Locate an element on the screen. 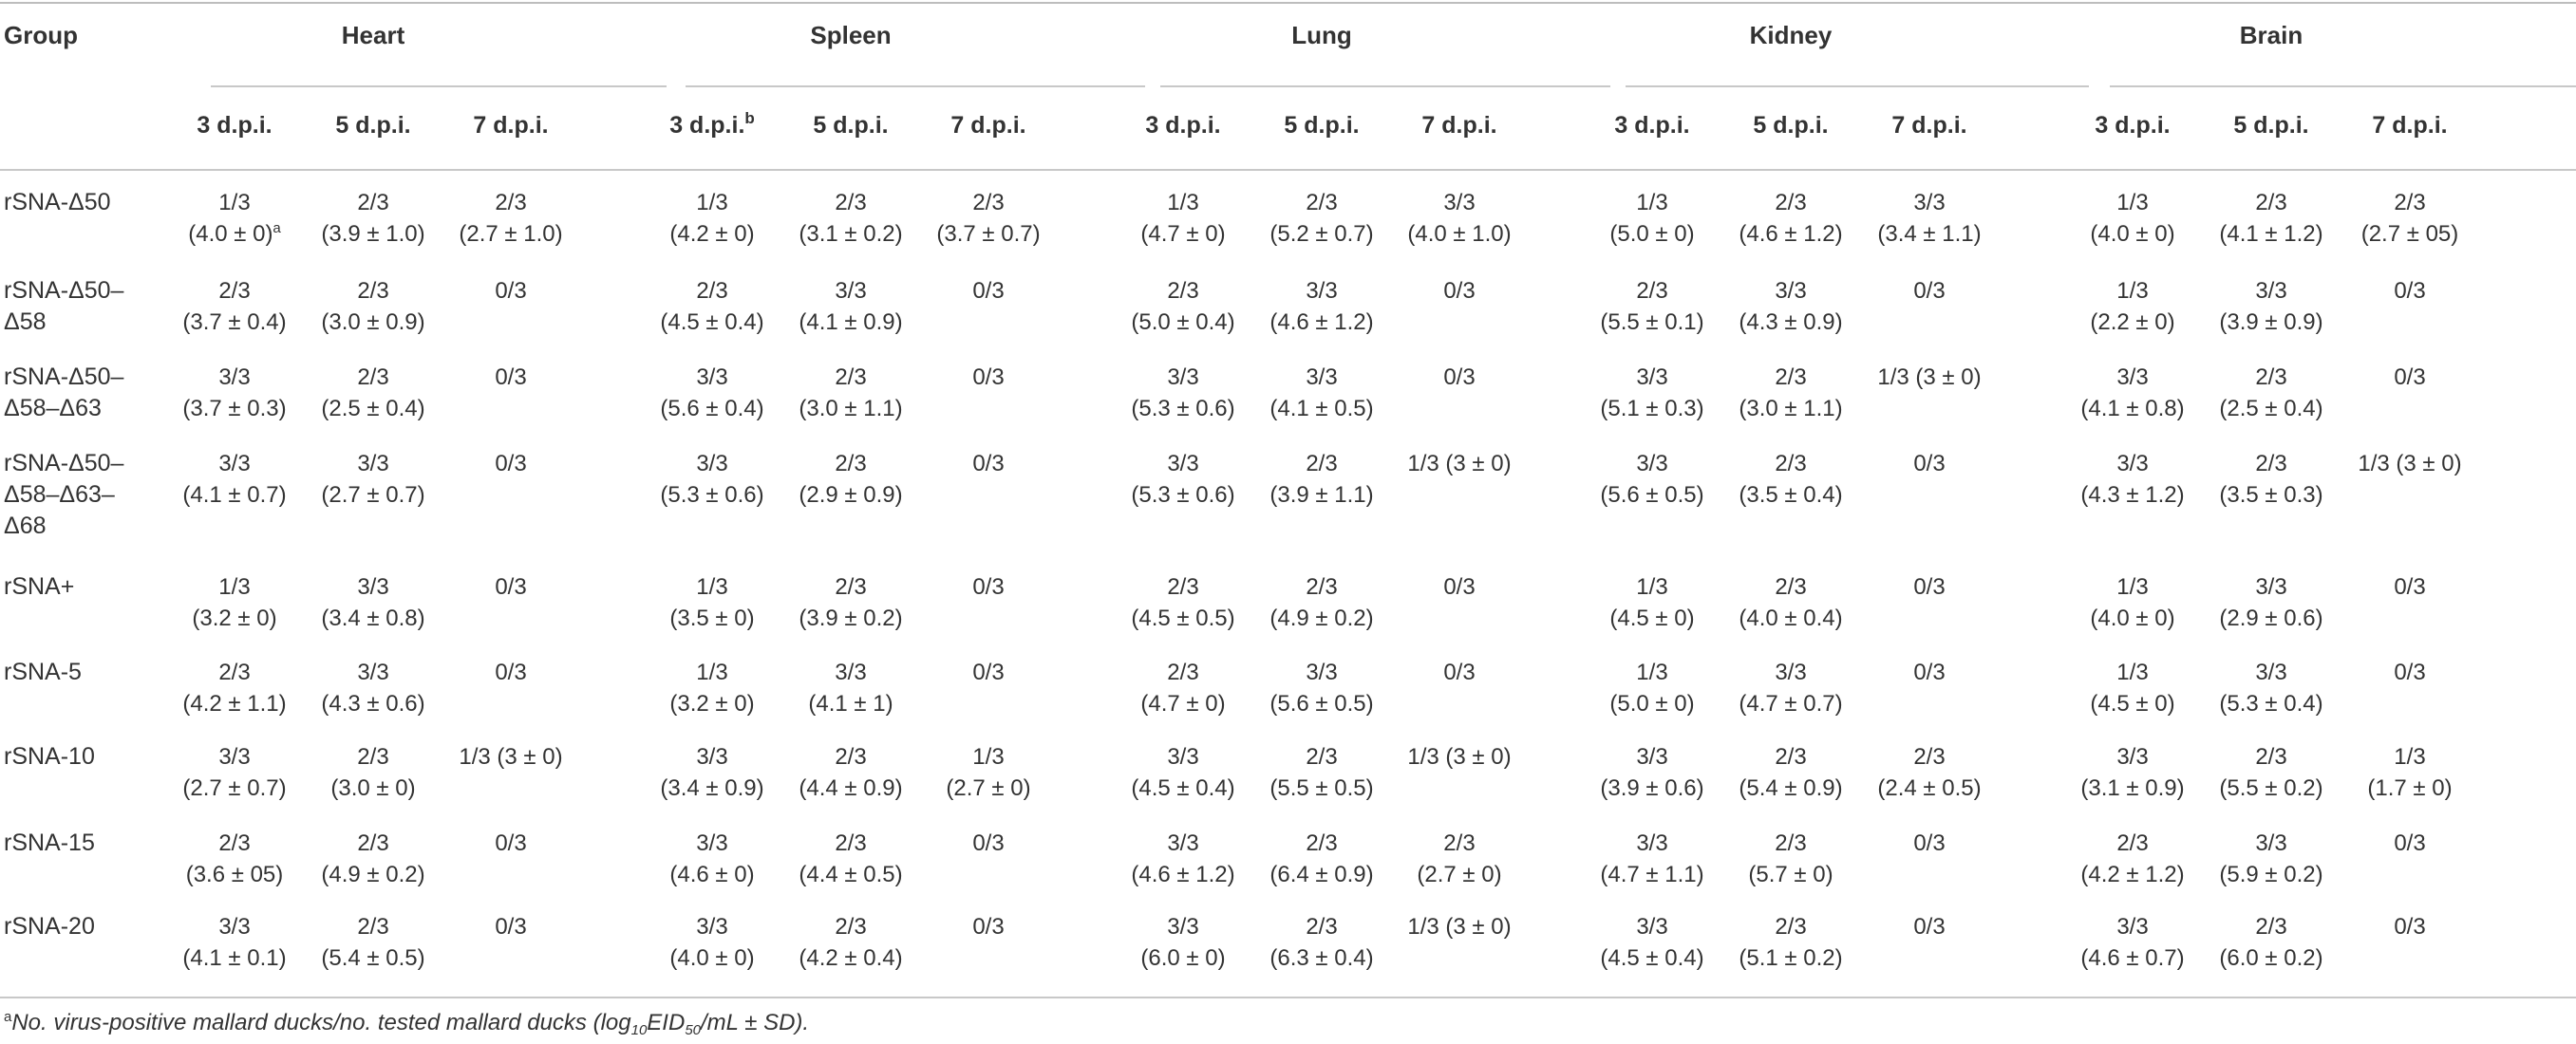 This screenshot has width=2576, height=1044. header-rule is located at coordinates (1288, 170).